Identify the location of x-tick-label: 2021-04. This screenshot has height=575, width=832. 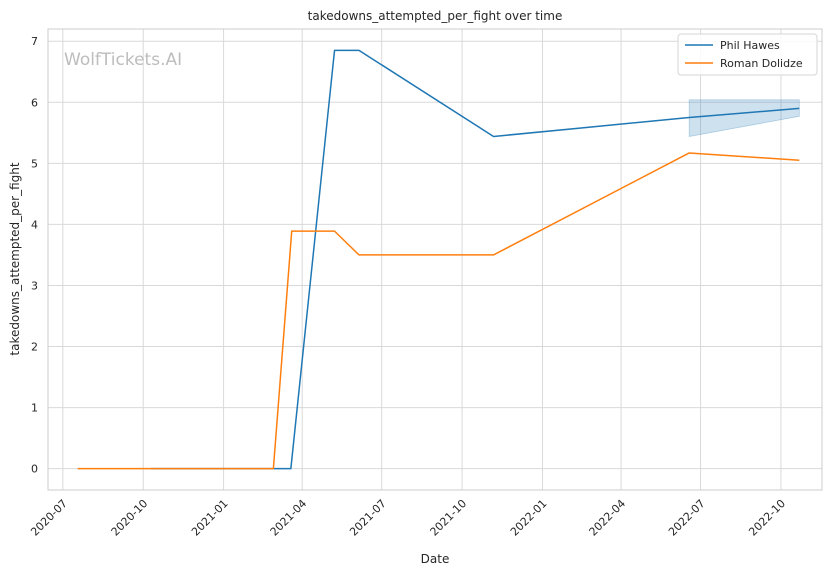
(289, 518).